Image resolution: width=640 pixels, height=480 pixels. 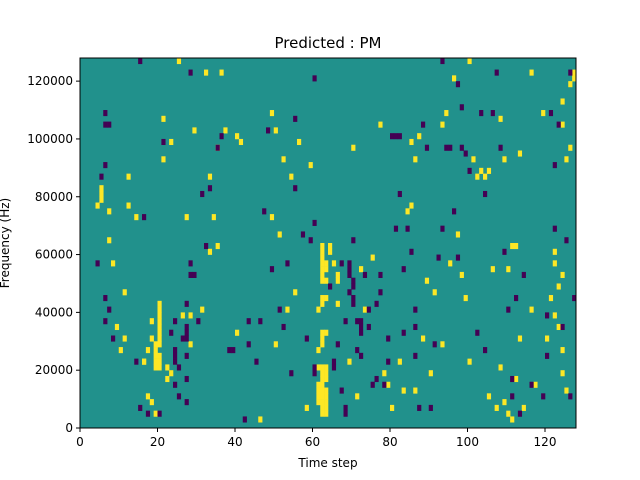 I want to click on chart-title: Predicted : PM, so click(x=328, y=43).